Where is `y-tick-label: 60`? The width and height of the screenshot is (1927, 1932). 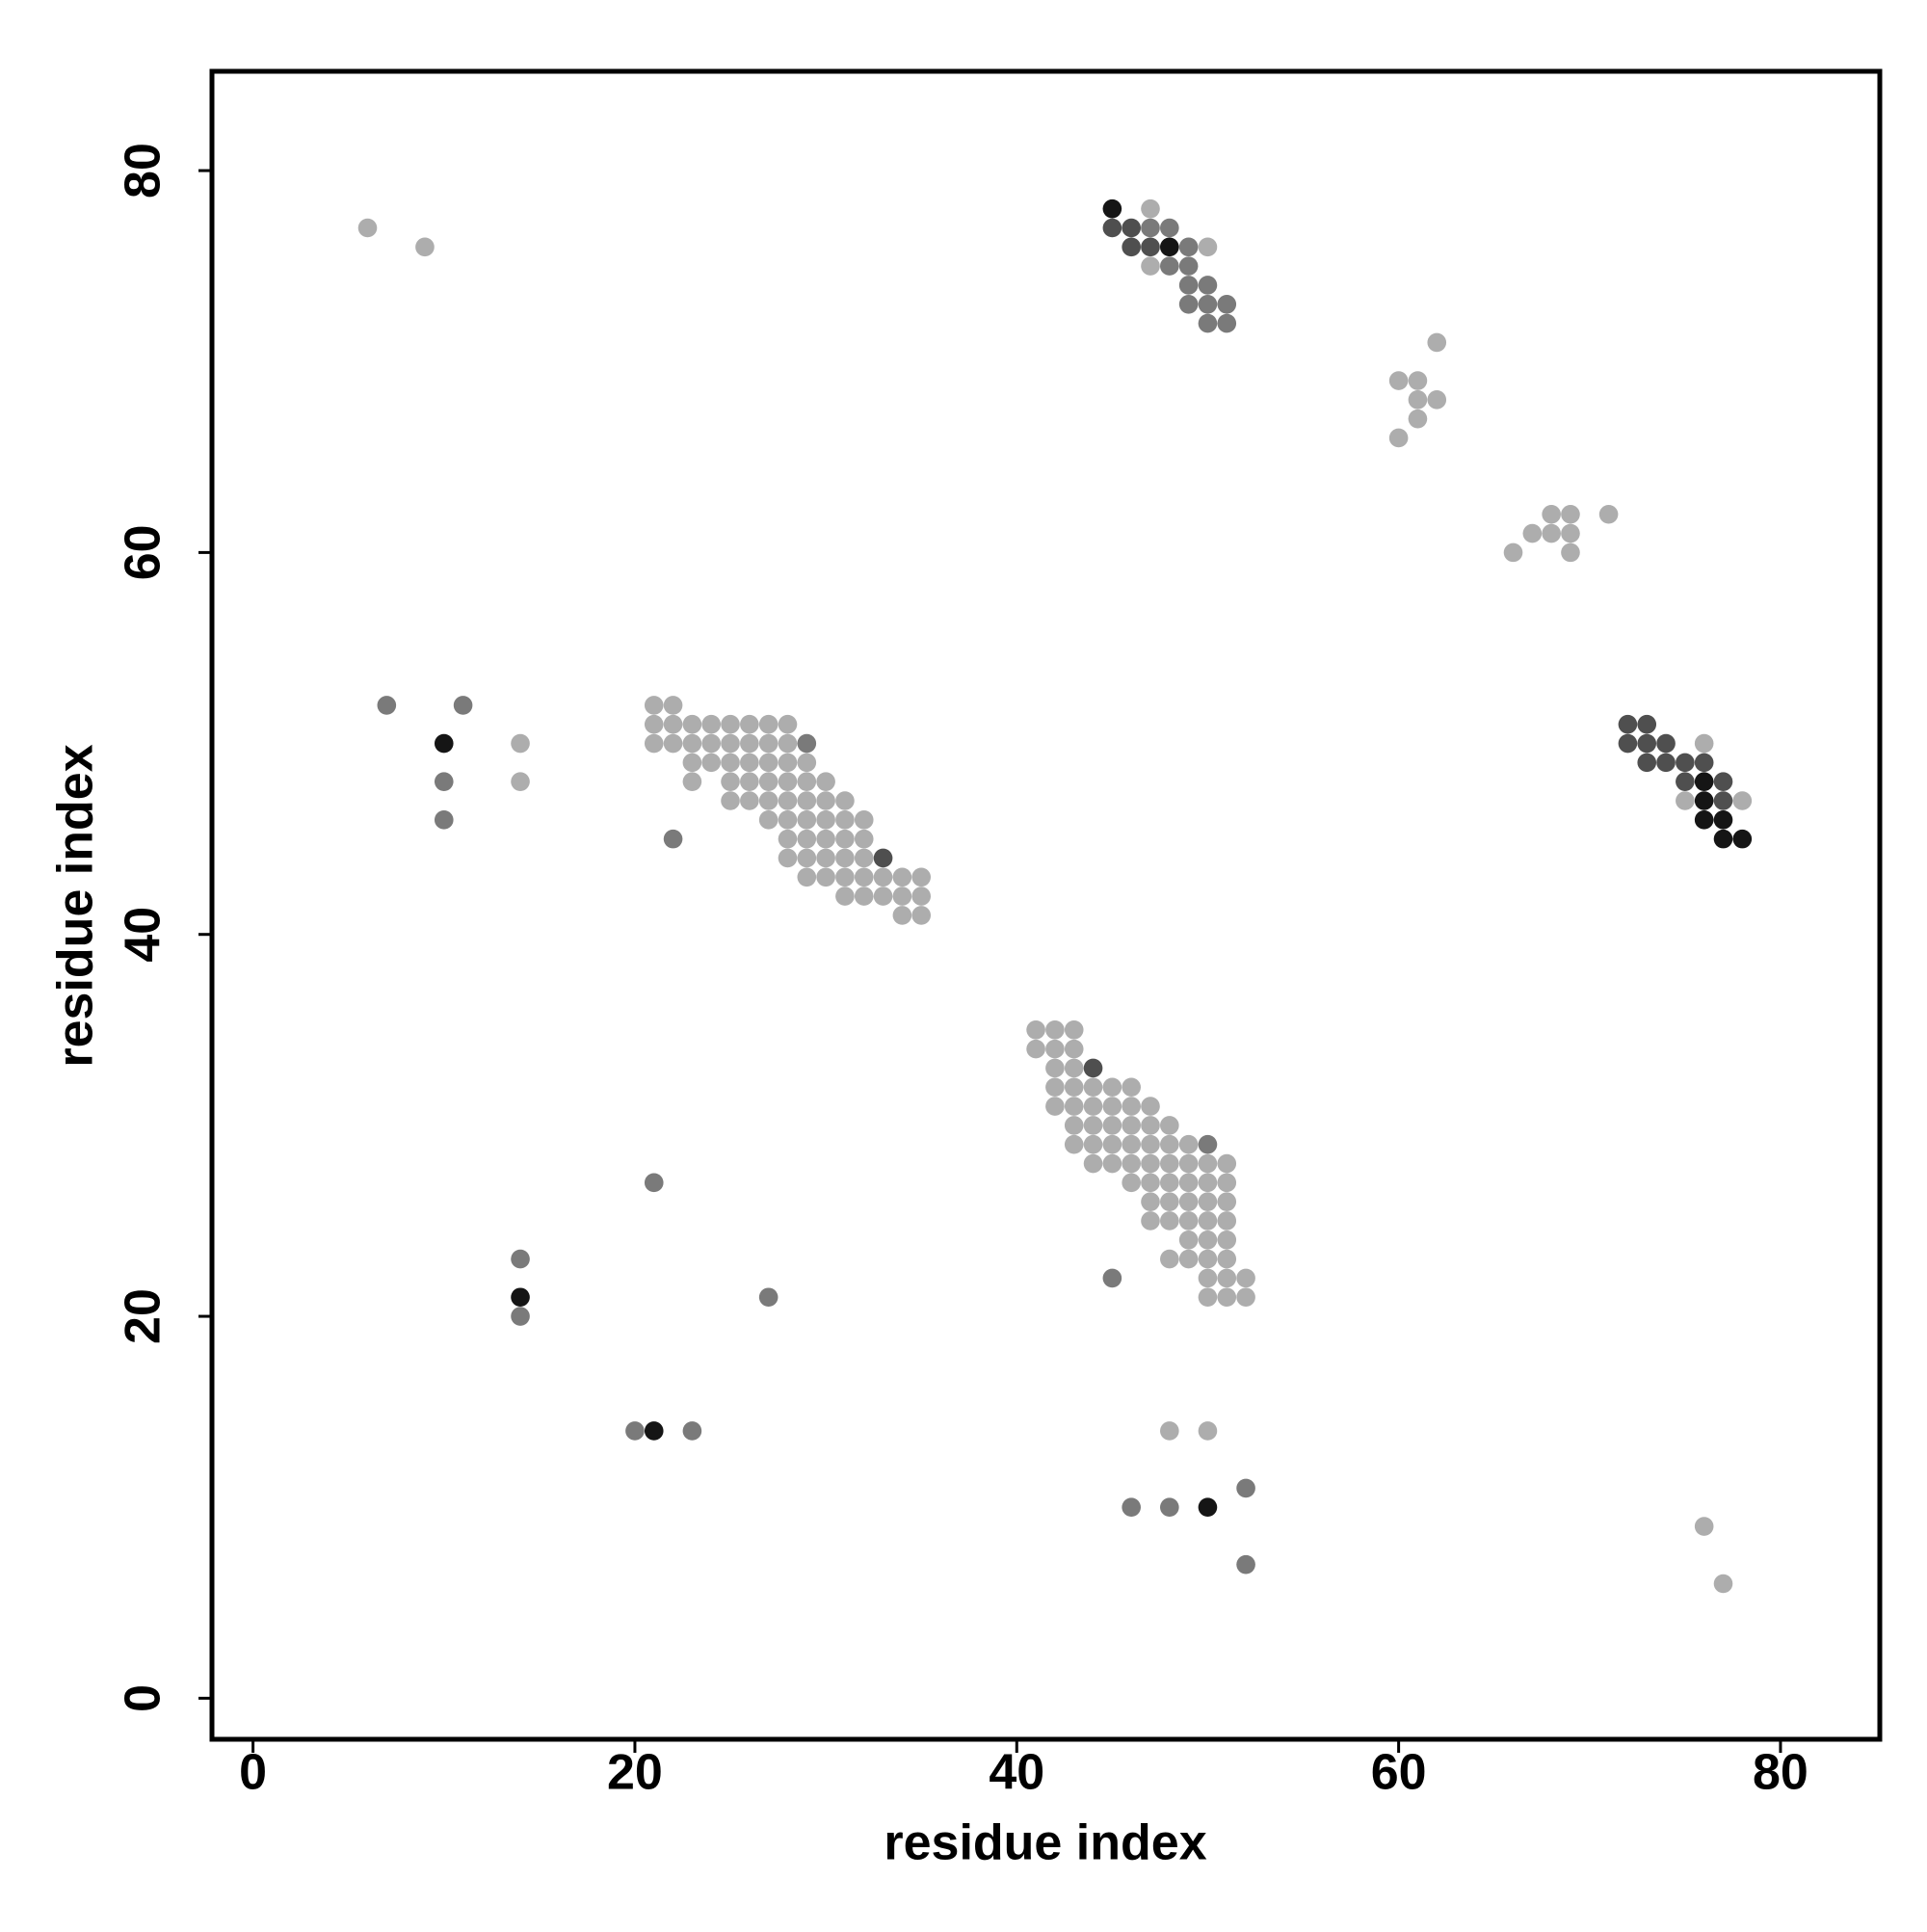 y-tick-label: 60 is located at coordinates (144, 552).